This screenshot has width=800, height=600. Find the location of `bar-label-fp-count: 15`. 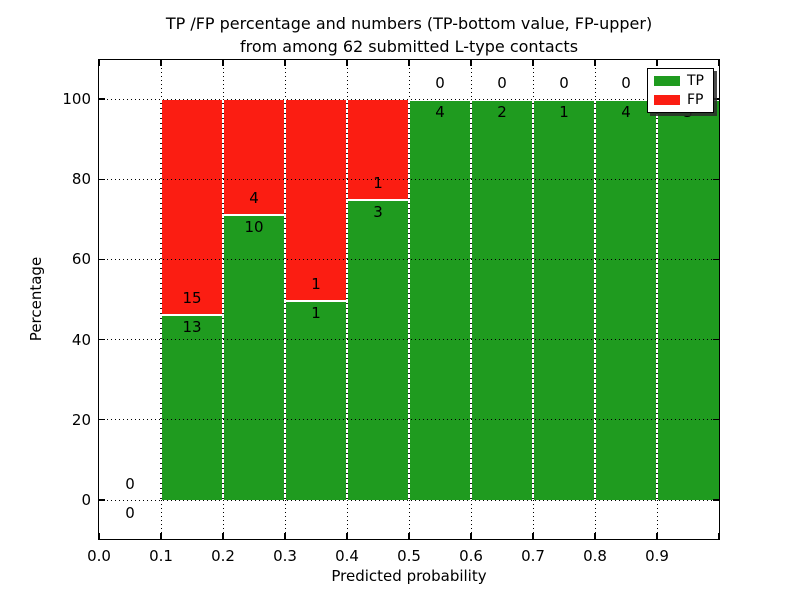

bar-label-fp-count: 15 is located at coordinates (192, 297).